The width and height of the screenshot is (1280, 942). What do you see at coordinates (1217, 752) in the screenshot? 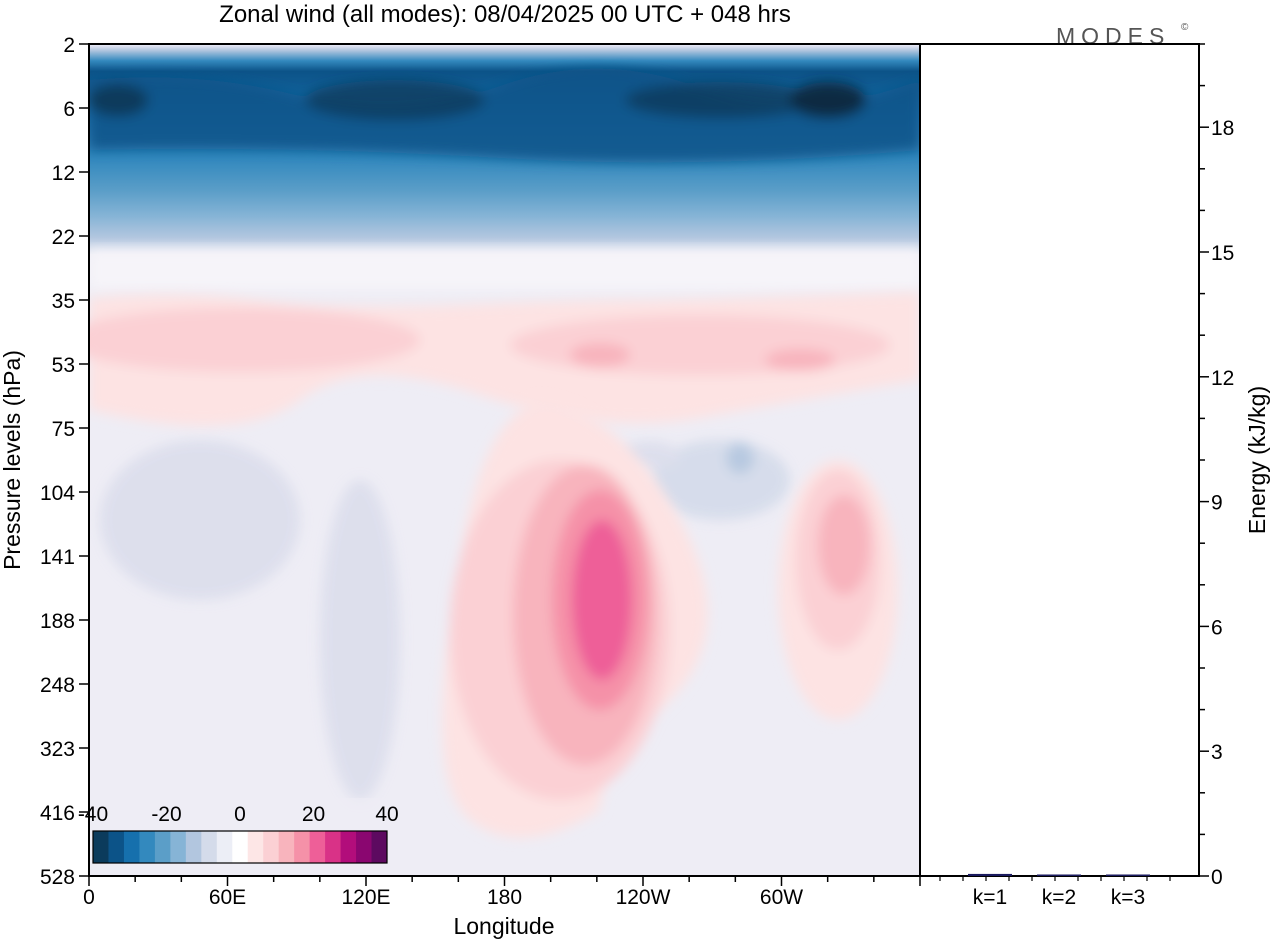
I see `energy-tick-label: 3` at bounding box center [1217, 752].